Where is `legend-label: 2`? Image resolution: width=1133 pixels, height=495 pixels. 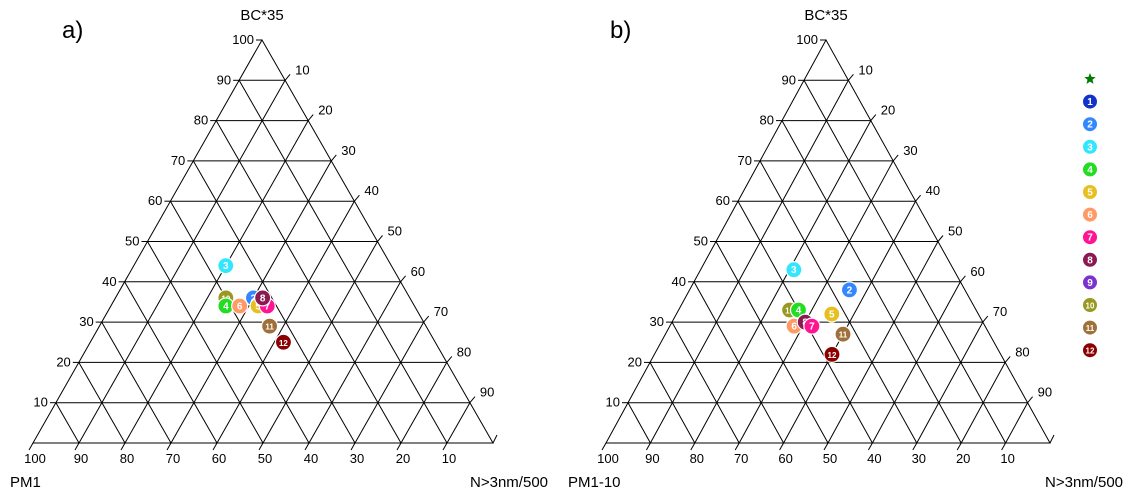
legend-label: 2 is located at coordinates (1090, 125).